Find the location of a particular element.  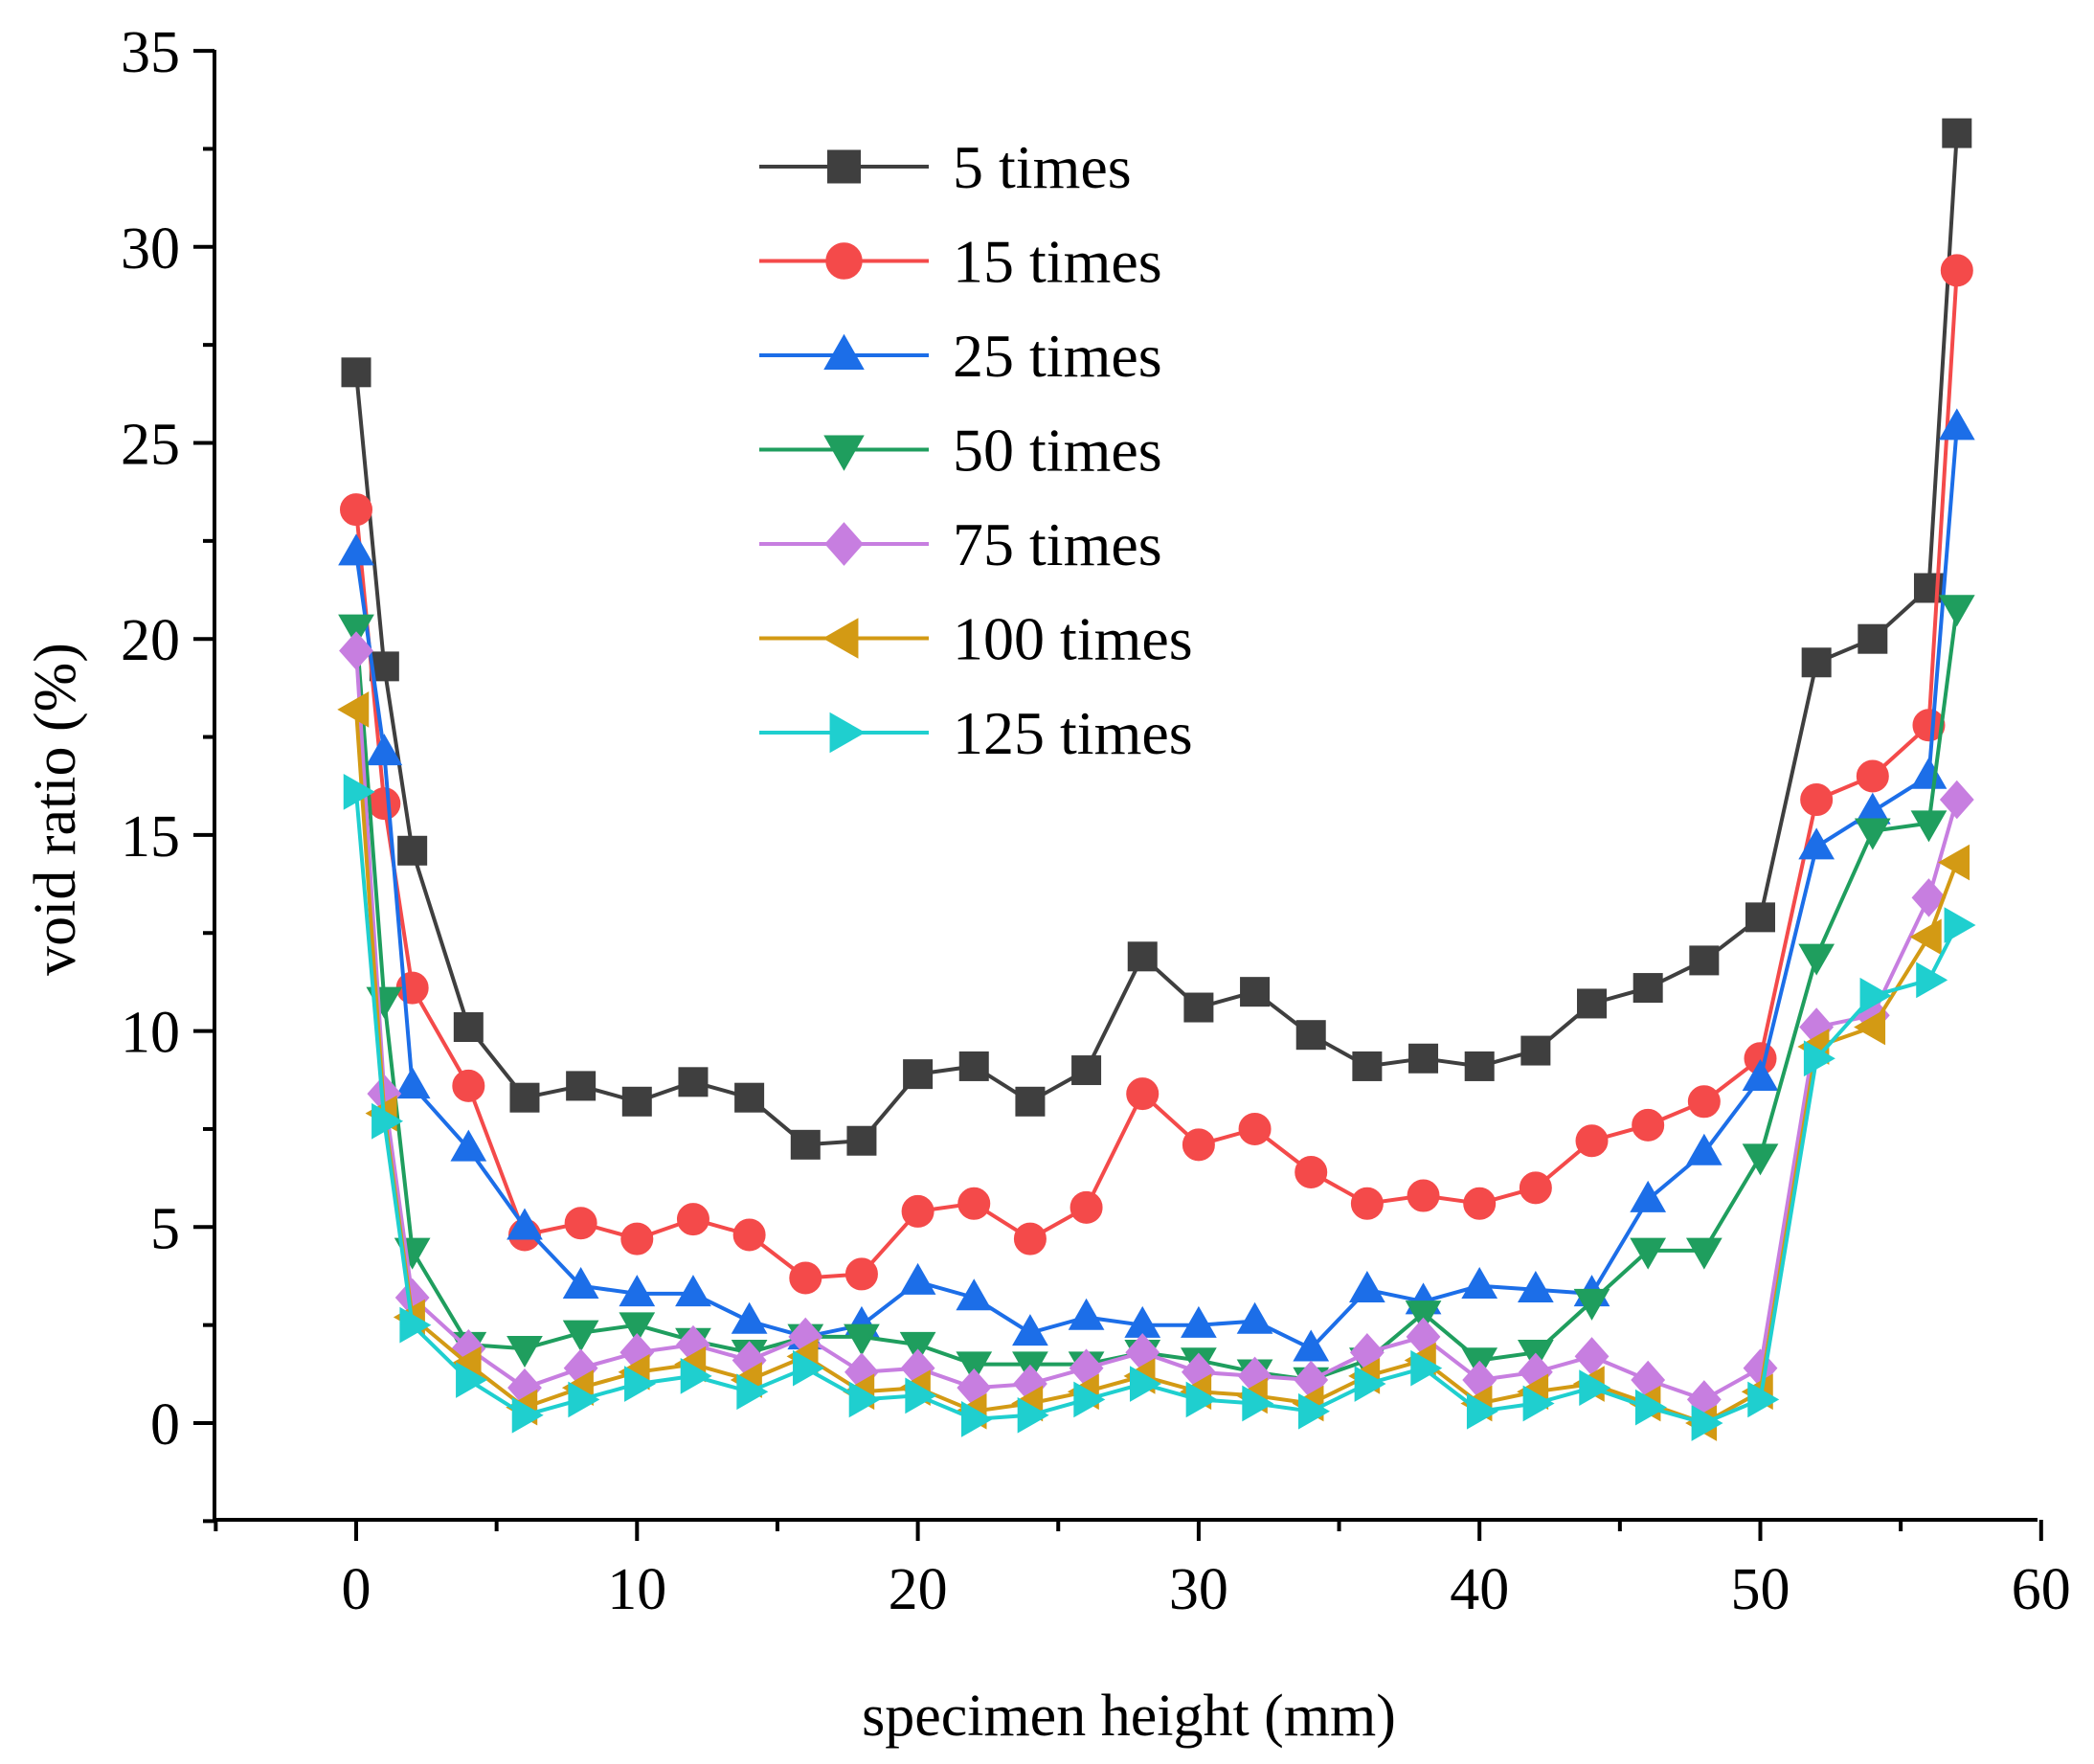

x-tick-label: 10 is located at coordinates (637, 1589).